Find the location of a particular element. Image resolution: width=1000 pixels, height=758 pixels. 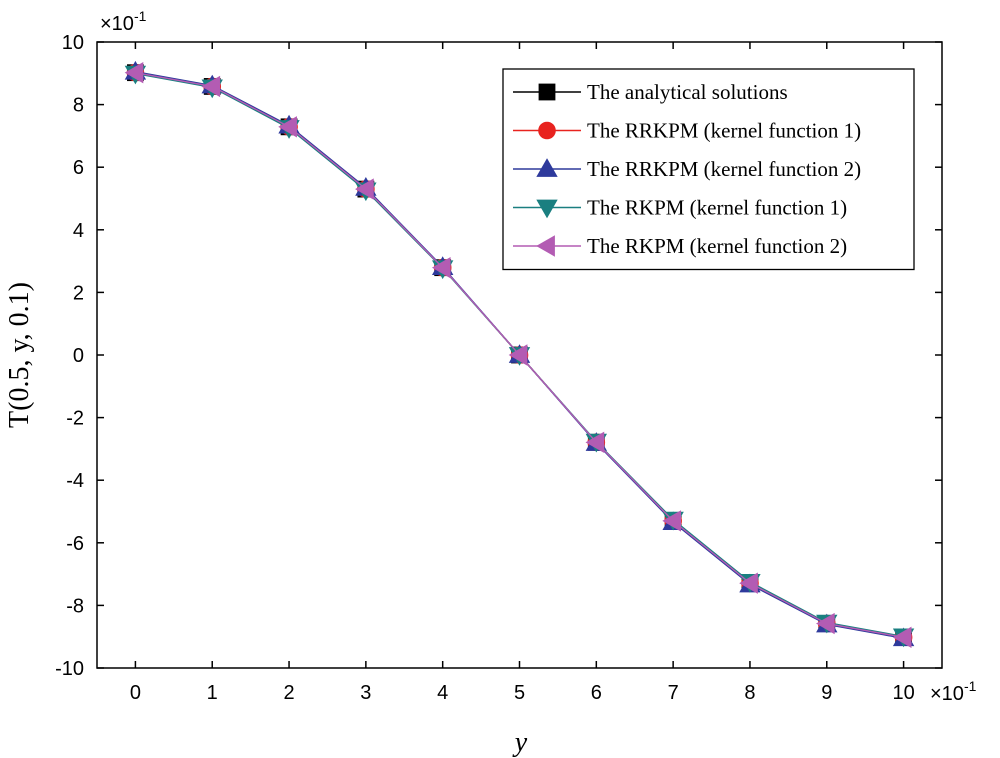

y-tick-label: 8 is located at coordinates (78, 106).